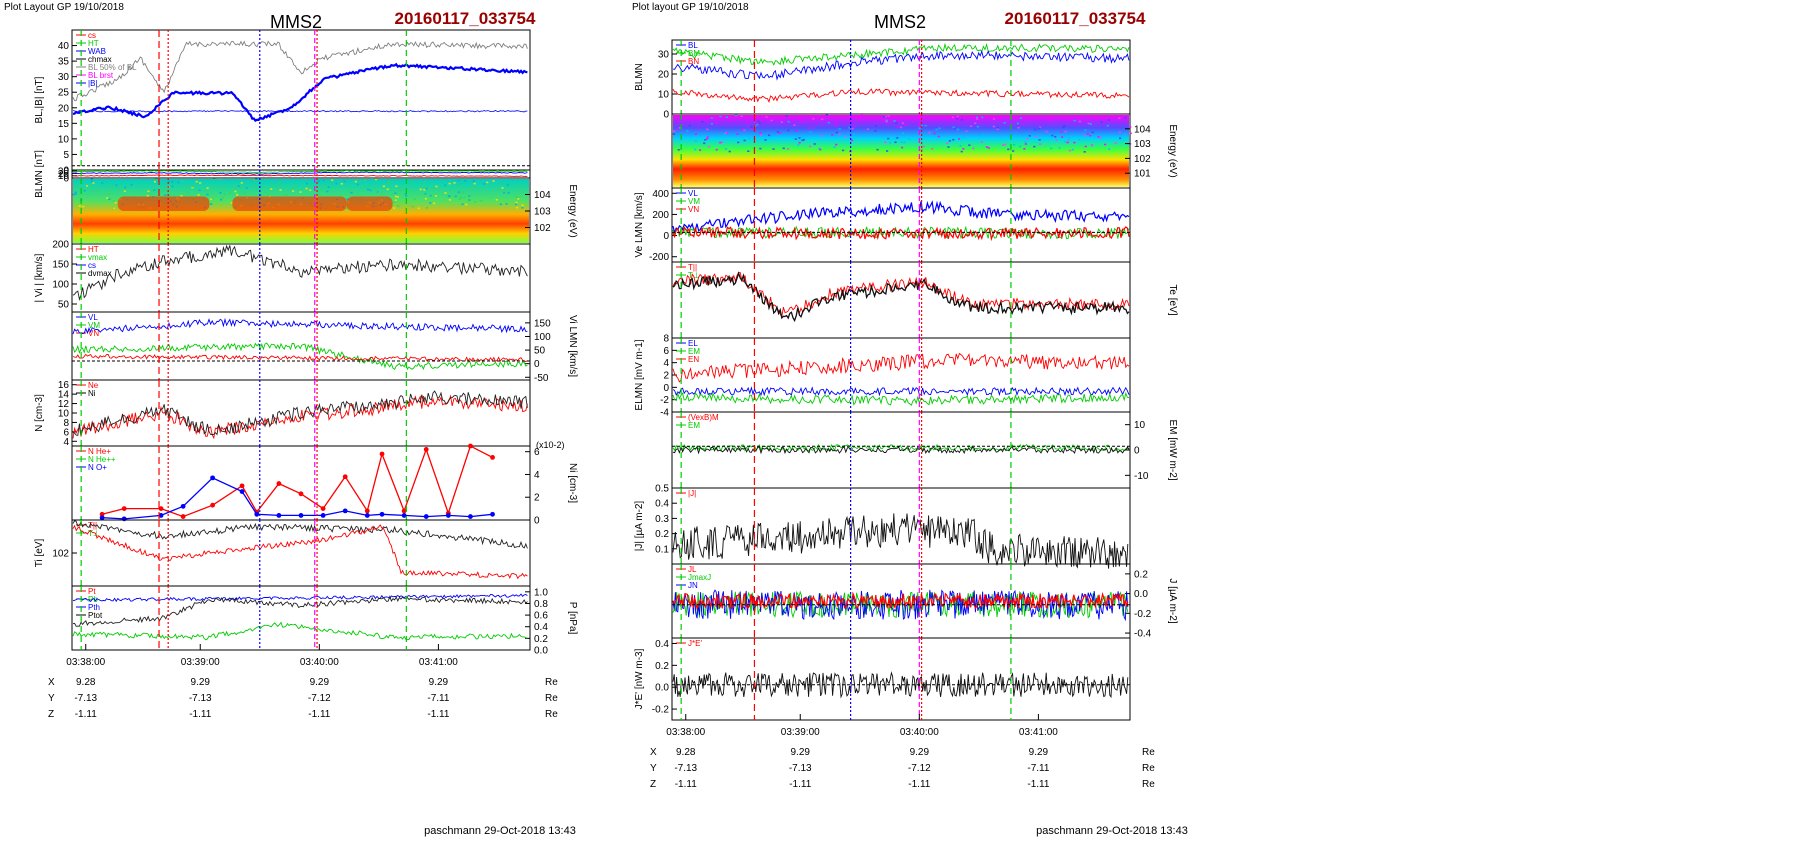 Image resolution: width=1804 pixels, height=841 pixels. What do you see at coordinates (692, 569) in the screenshot?
I see `legend-label: JL` at bounding box center [692, 569].